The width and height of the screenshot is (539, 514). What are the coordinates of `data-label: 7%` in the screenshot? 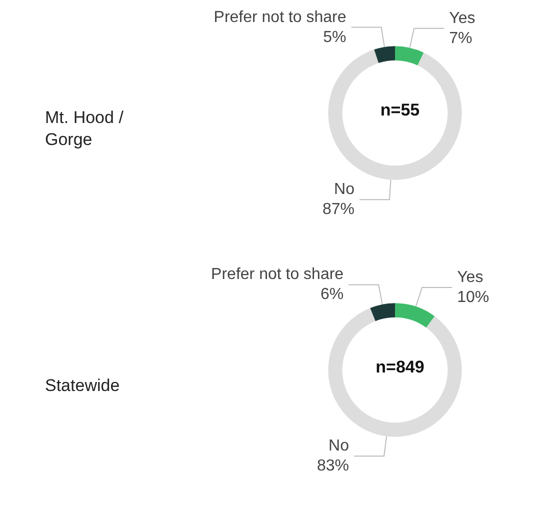 It's located at (460, 38).